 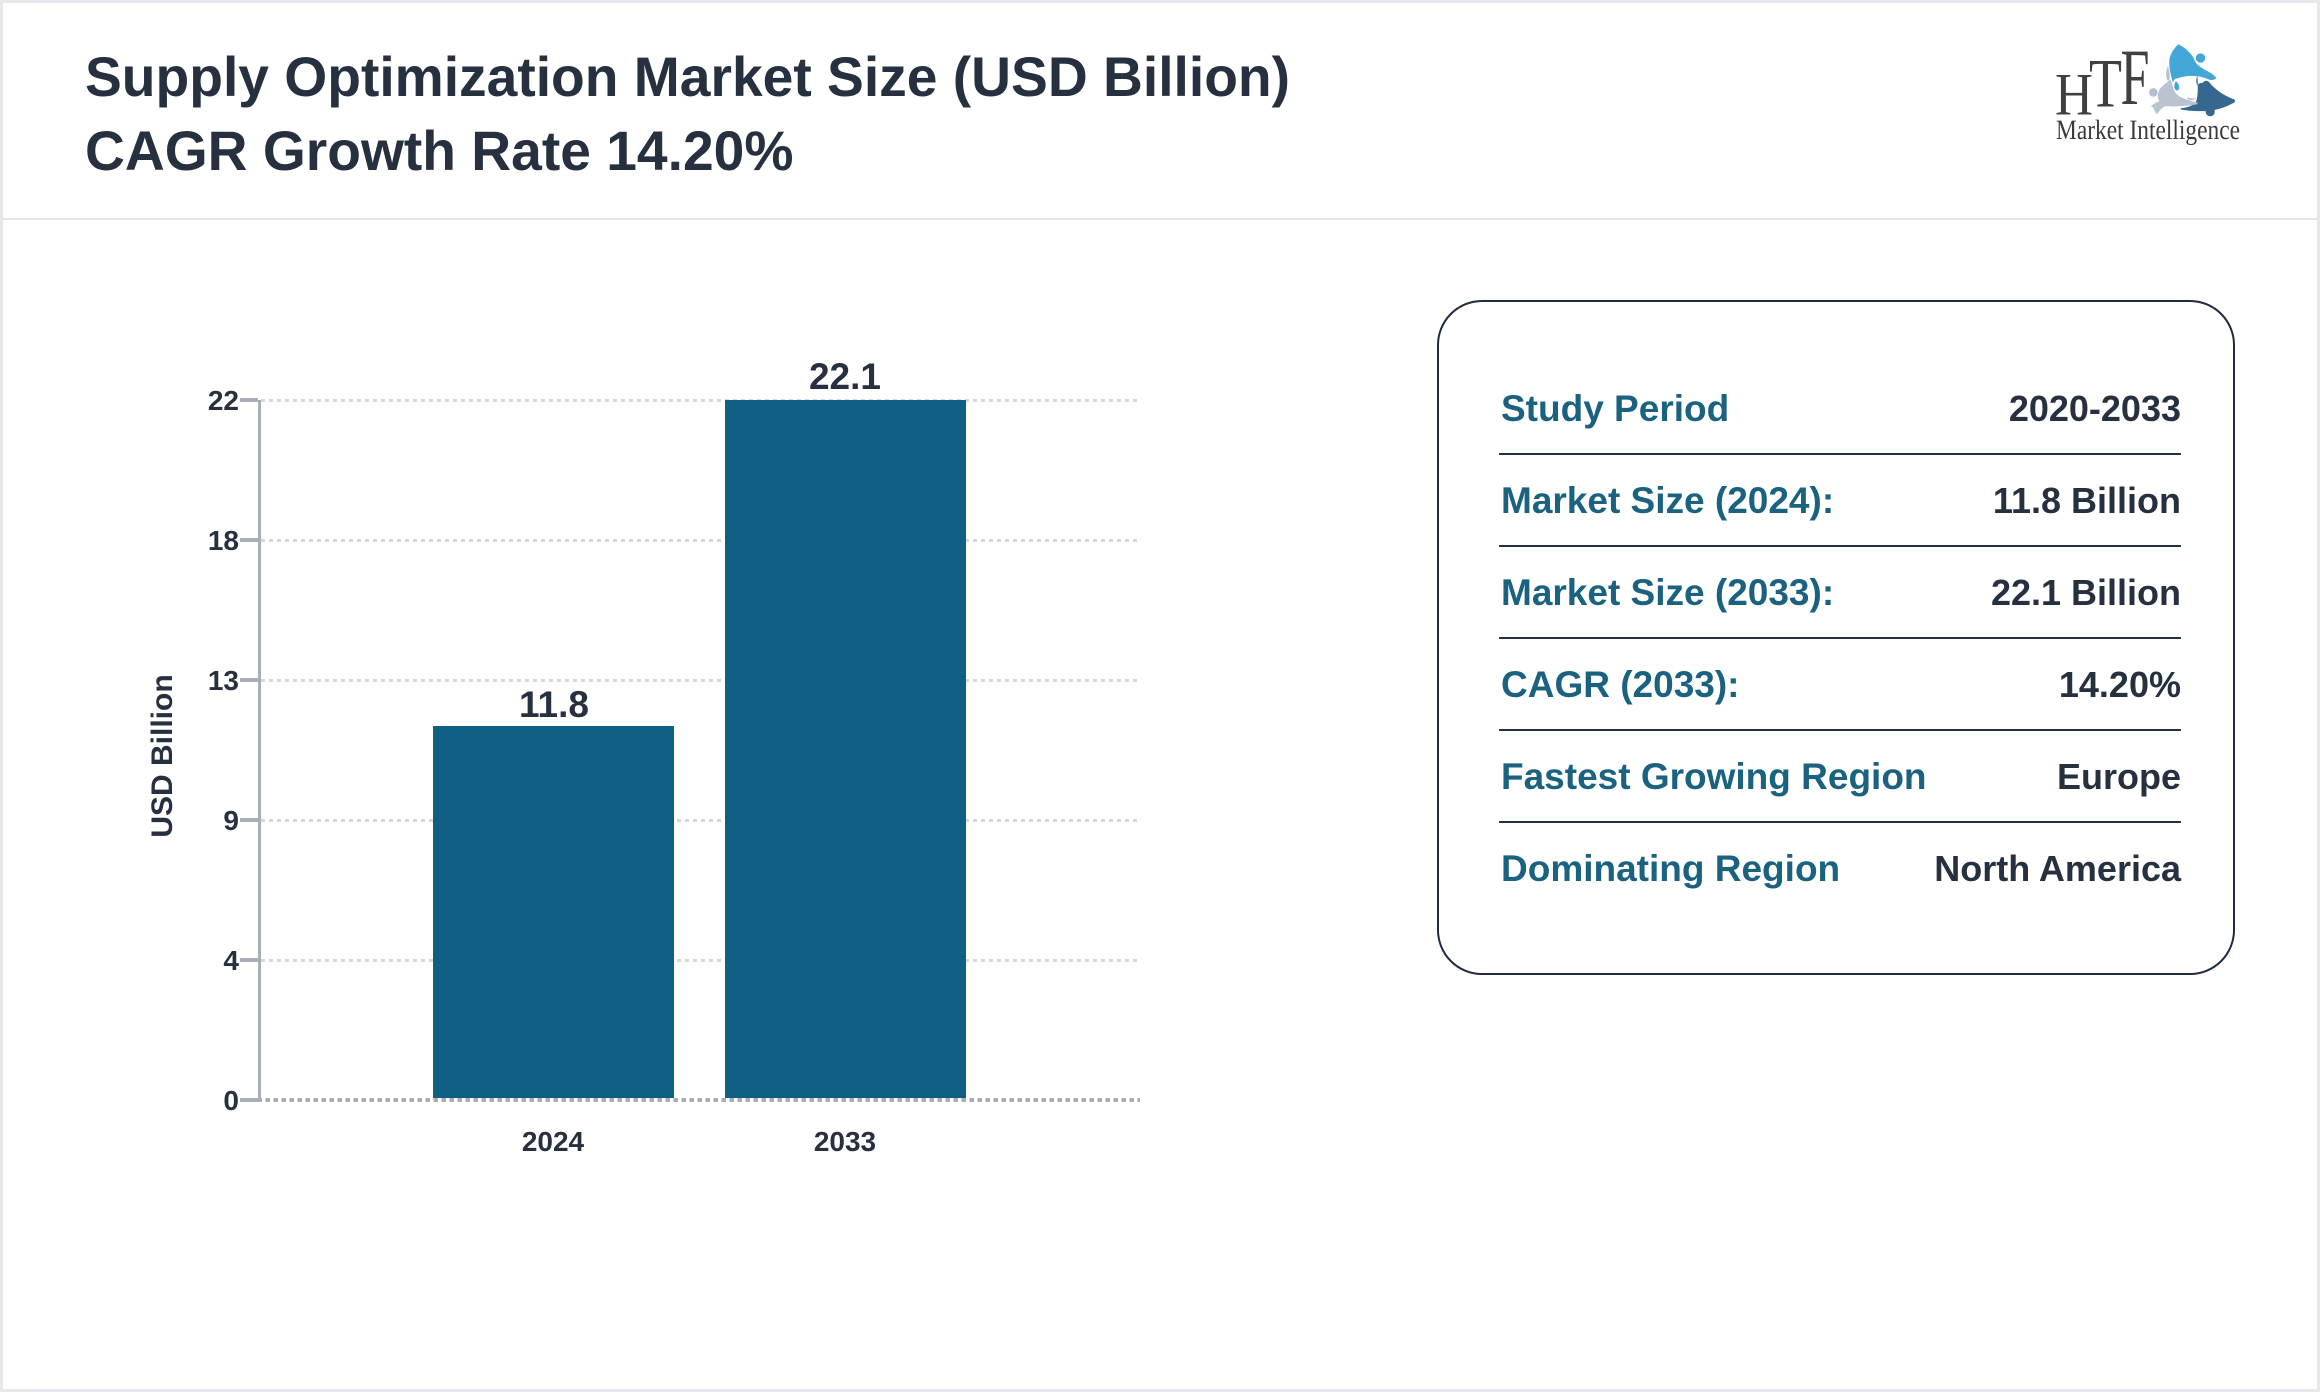 What do you see at coordinates (2148, 130) in the screenshot?
I see `svg-text: Market Intelligence` at bounding box center [2148, 130].